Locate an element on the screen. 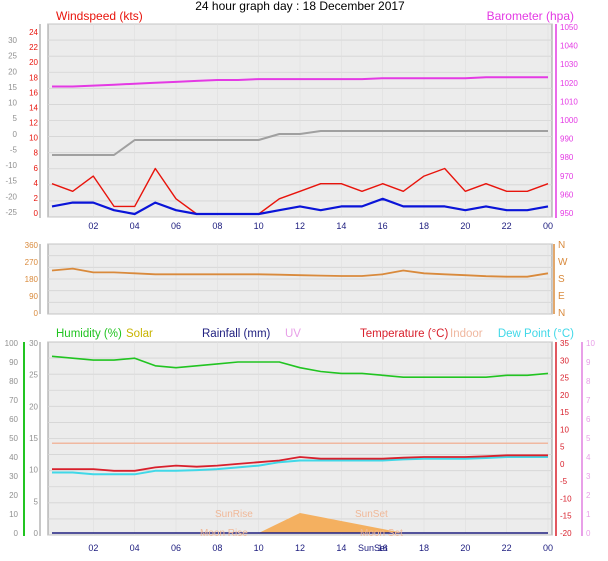  solar-tick: 0 is located at coordinates (36, 533).